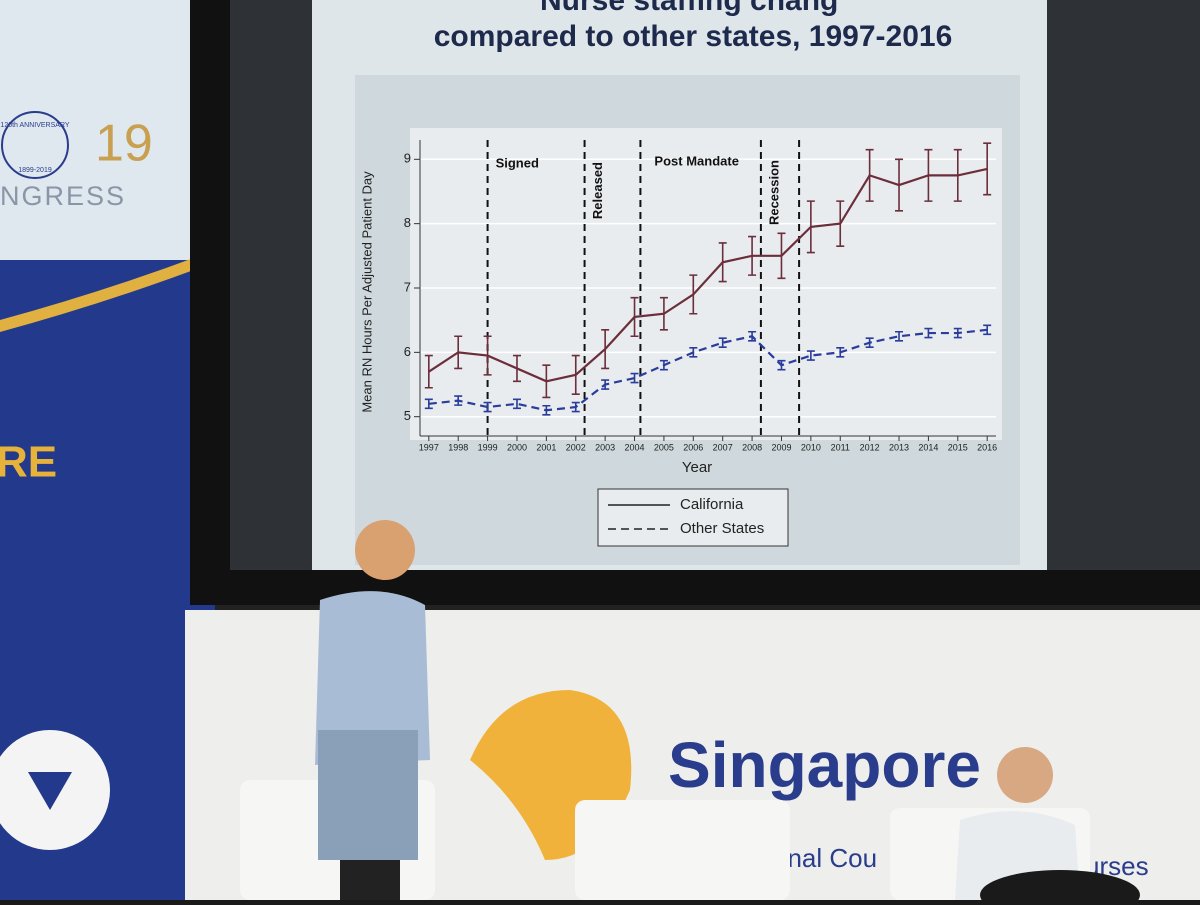 The height and width of the screenshot is (905, 1200). What do you see at coordinates (870, 447) in the screenshot?
I see `x-tick-label: 2012` at bounding box center [870, 447].